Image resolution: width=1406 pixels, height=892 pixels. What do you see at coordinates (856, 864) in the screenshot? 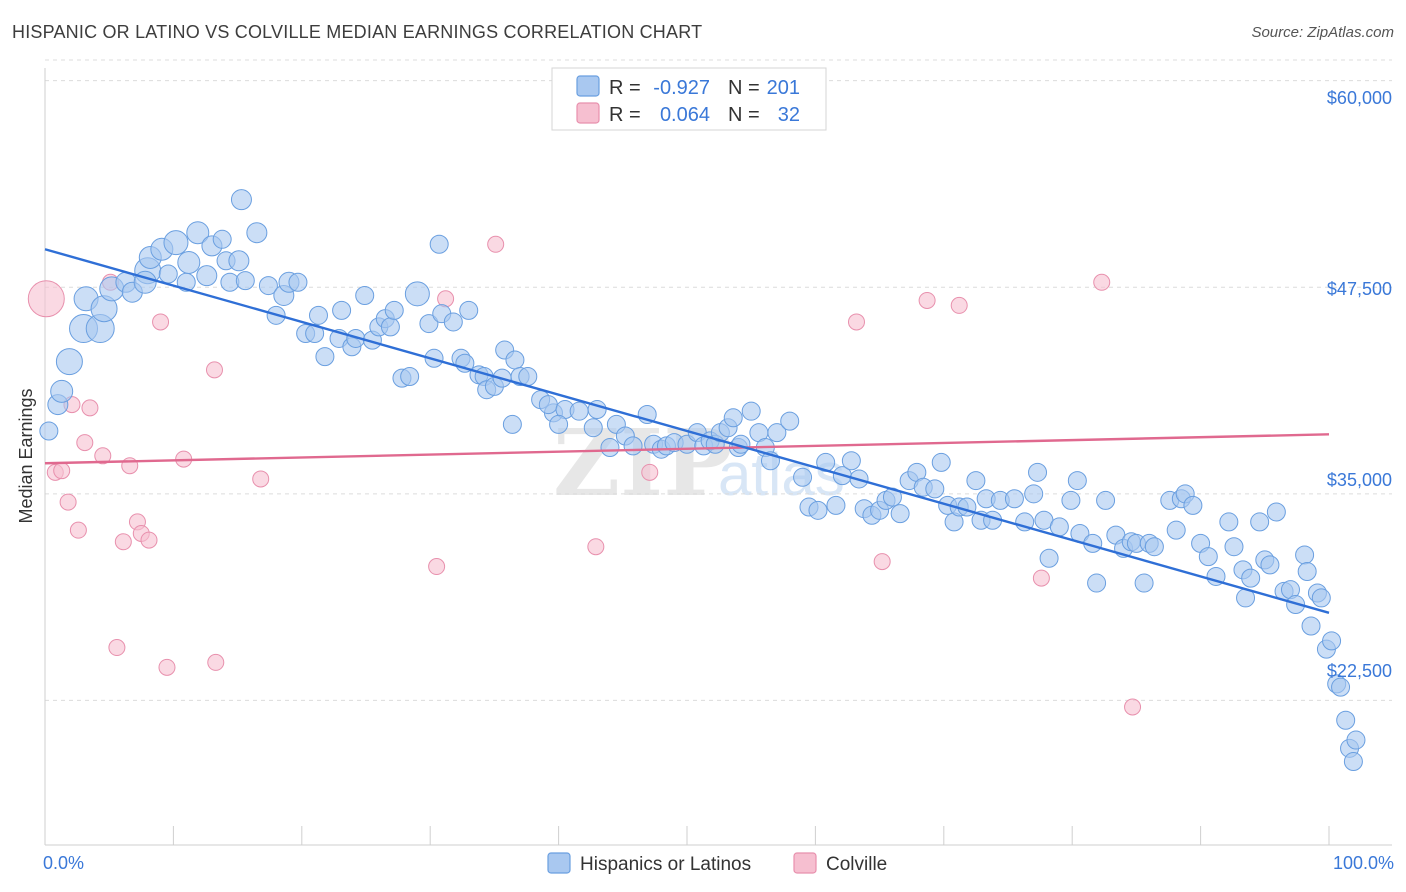
I see `bottom-legend-label-colville: Colville` at bounding box center [856, 864].